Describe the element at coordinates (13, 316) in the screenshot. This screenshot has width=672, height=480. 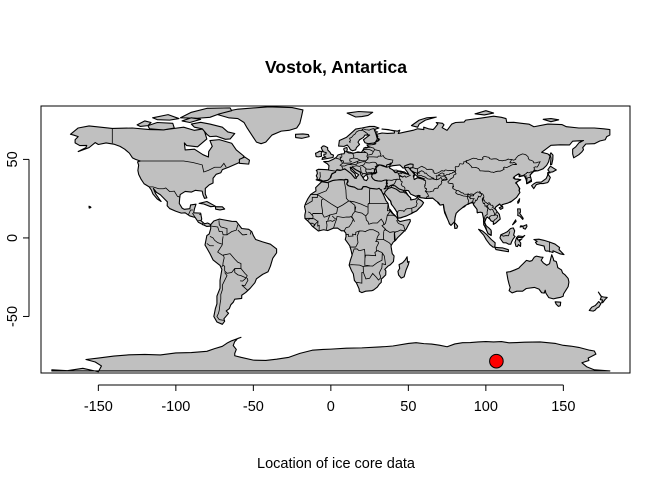
I see `y-tick-label: -50` at that location.